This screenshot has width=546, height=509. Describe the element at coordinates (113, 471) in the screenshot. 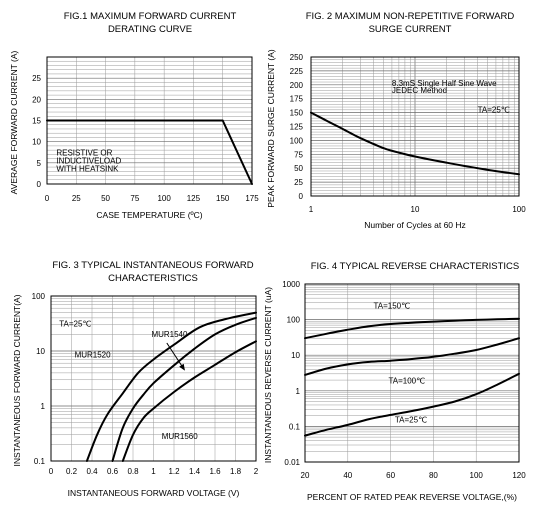

I see `x-tick-label: 0.6` at that location.